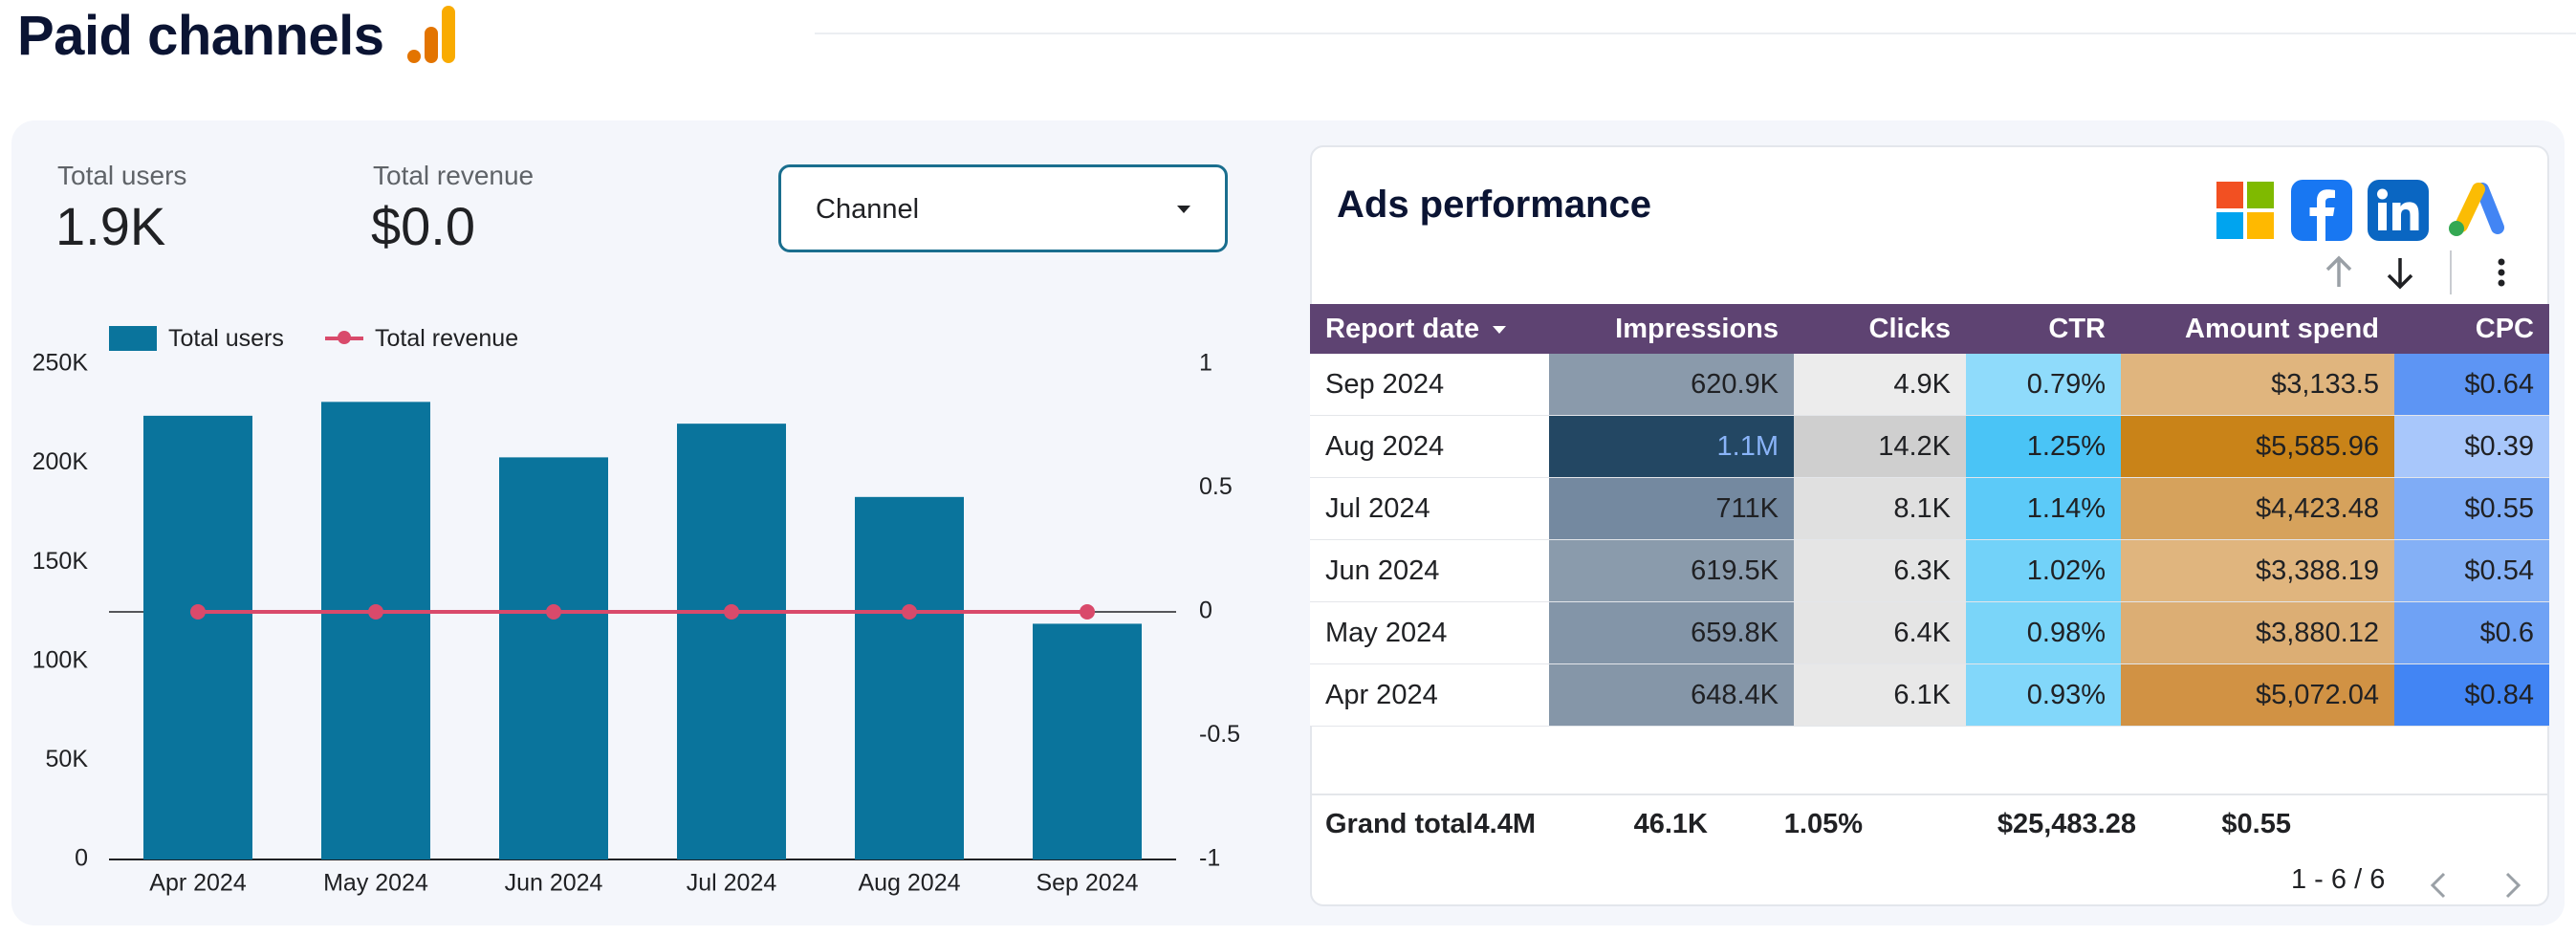  Describe the element at coordinates (1500, 329) in the screenshot. I see `sort-caret-icon` at that location.